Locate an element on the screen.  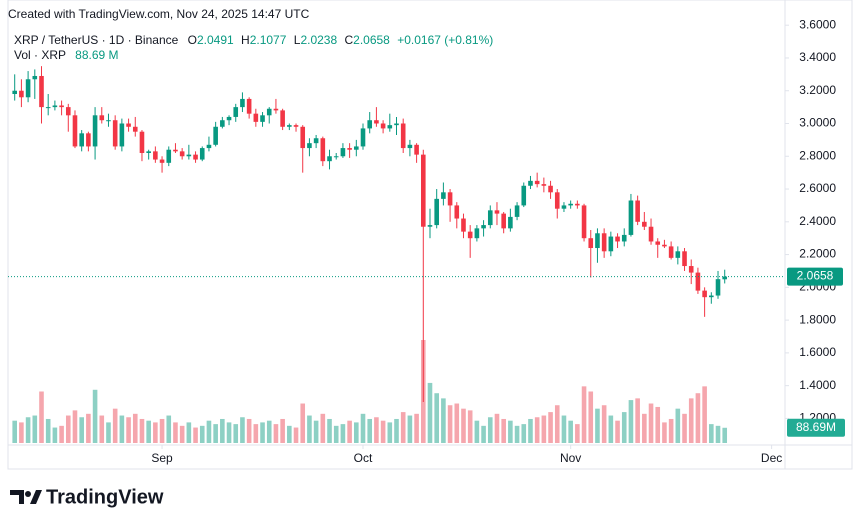
y-tick-label: 1.4000 is located at coordinates (817, 385).